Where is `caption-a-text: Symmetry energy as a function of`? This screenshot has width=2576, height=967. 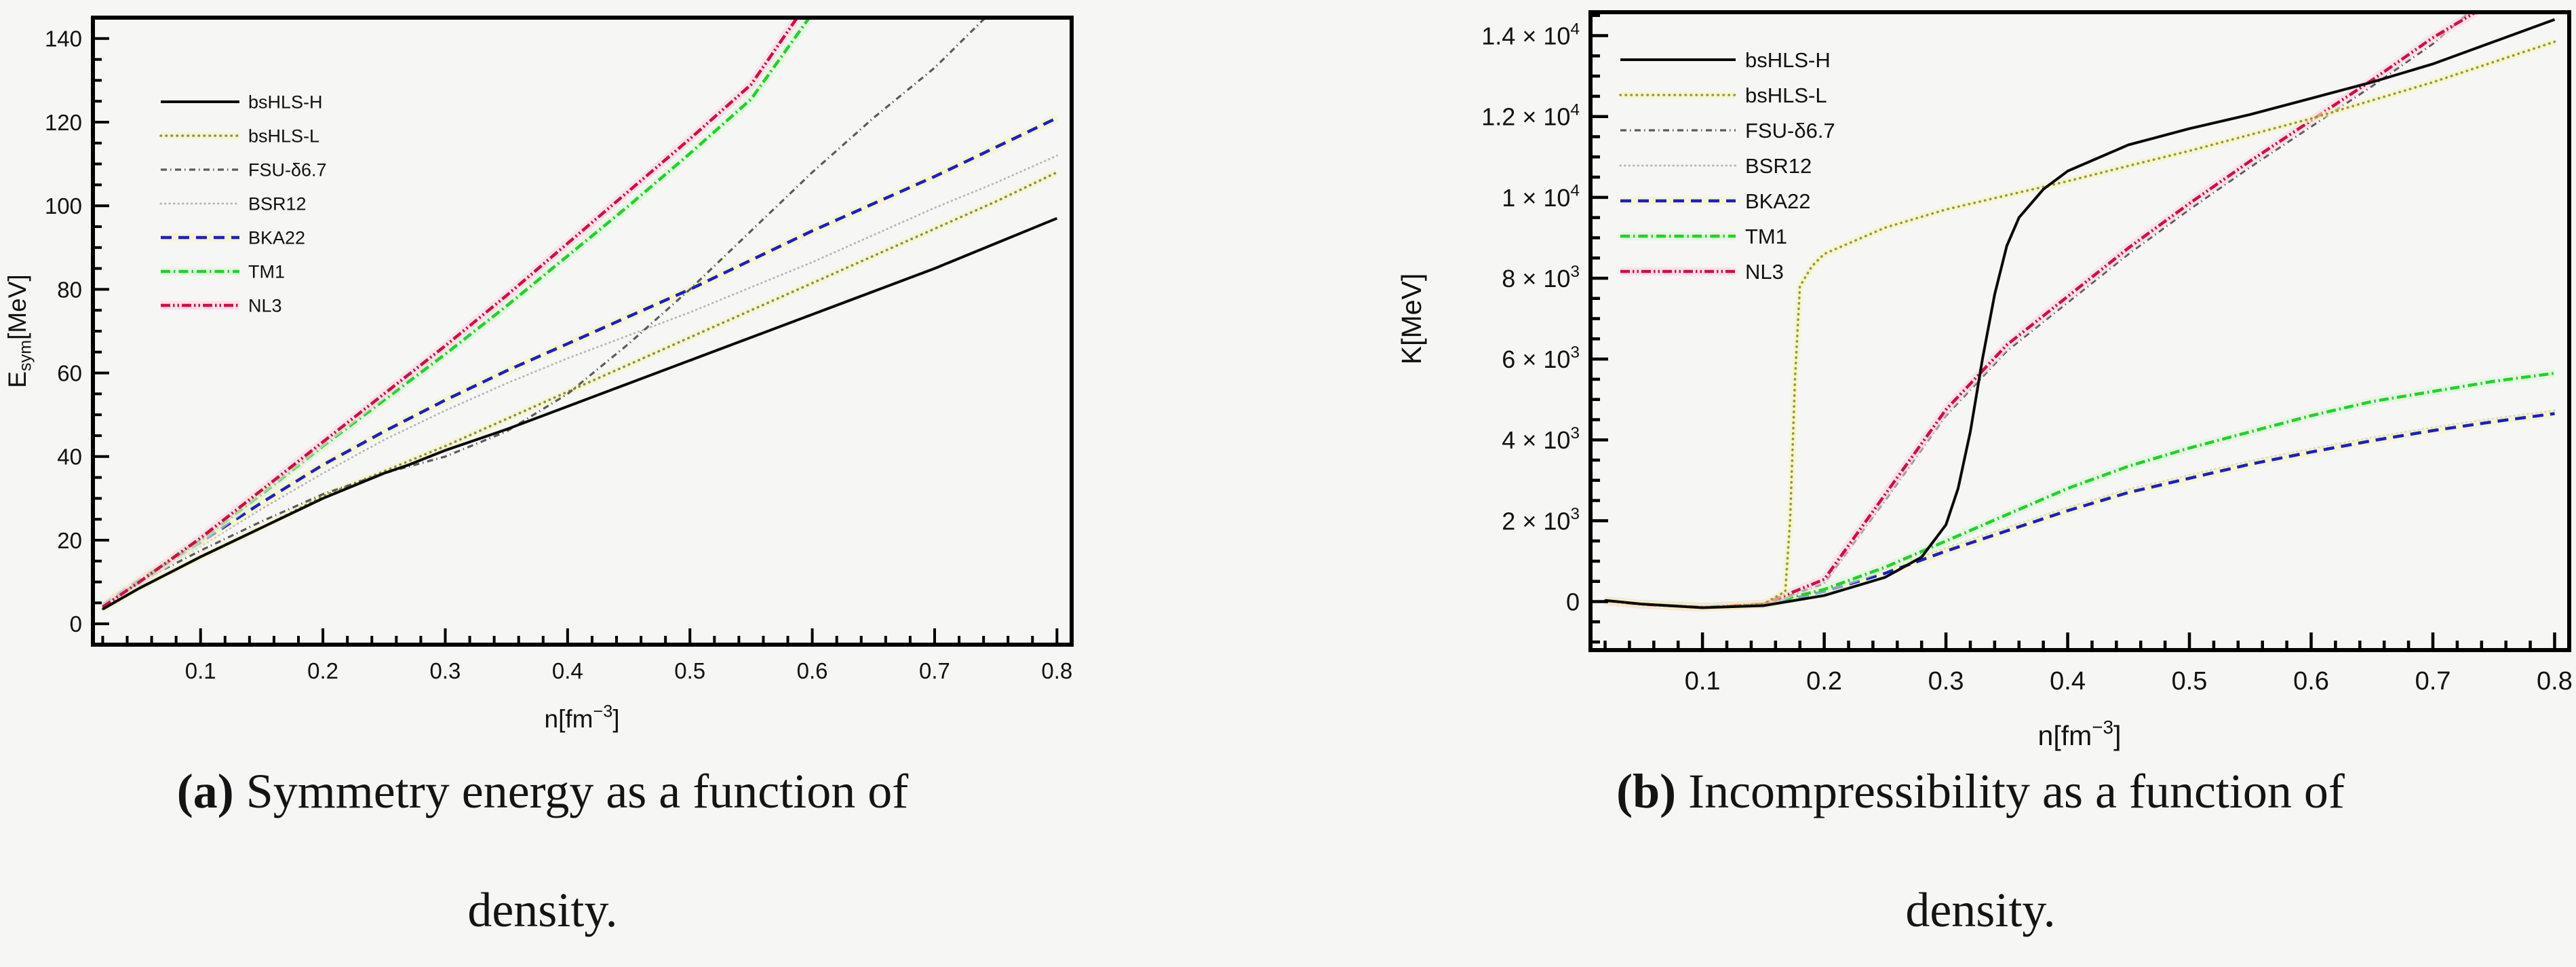
caption-a-text: Symmetry energy as a function of is located at coordinates (577, 791).